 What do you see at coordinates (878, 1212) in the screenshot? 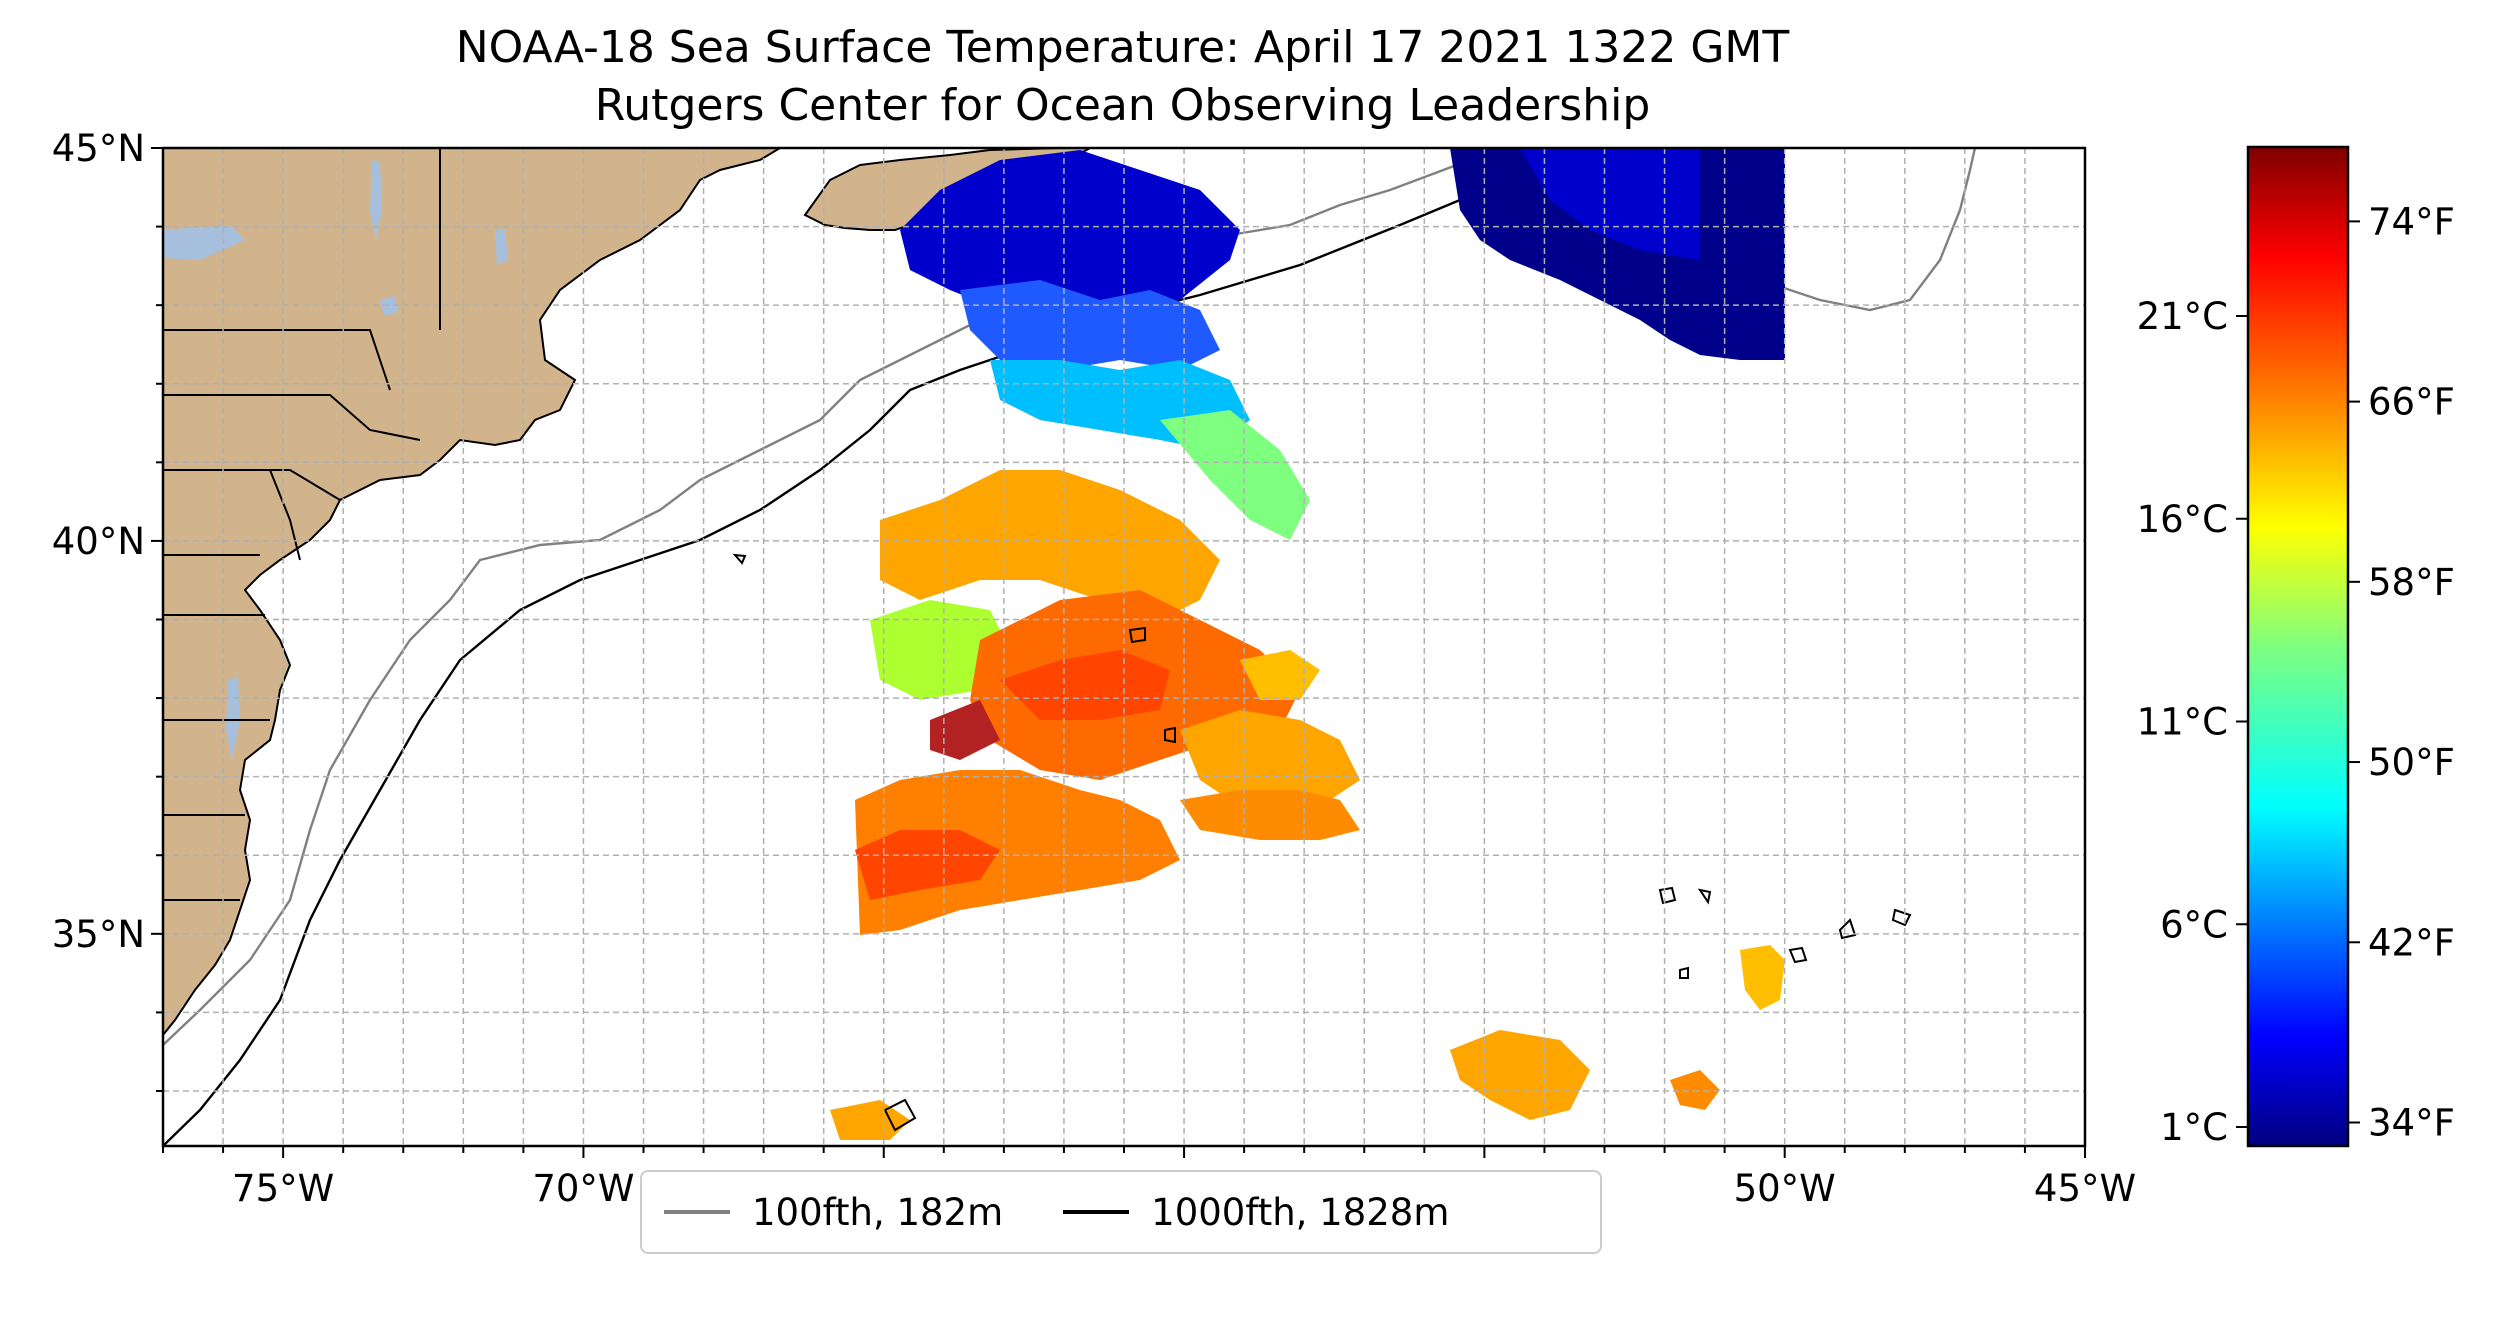
I see `legend-label-100fth: 100fth, 182m` at bounding box center [878, 1212].